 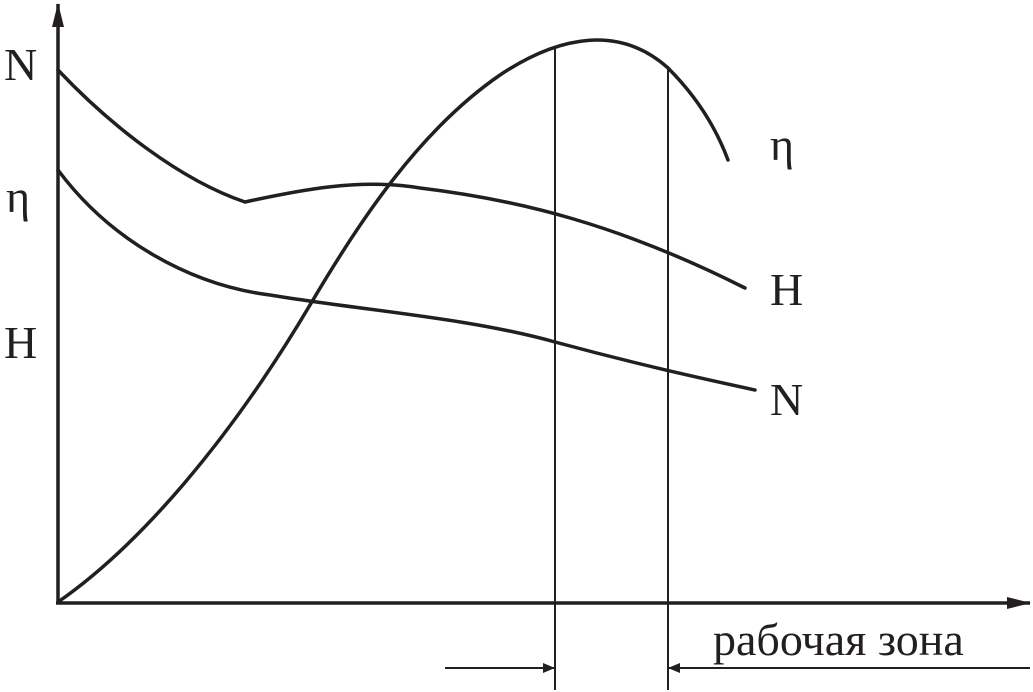 What do you see at coordinates (18, 196) in the screenshot?
I see `axis-label: η` at bounding box center [18, 196].